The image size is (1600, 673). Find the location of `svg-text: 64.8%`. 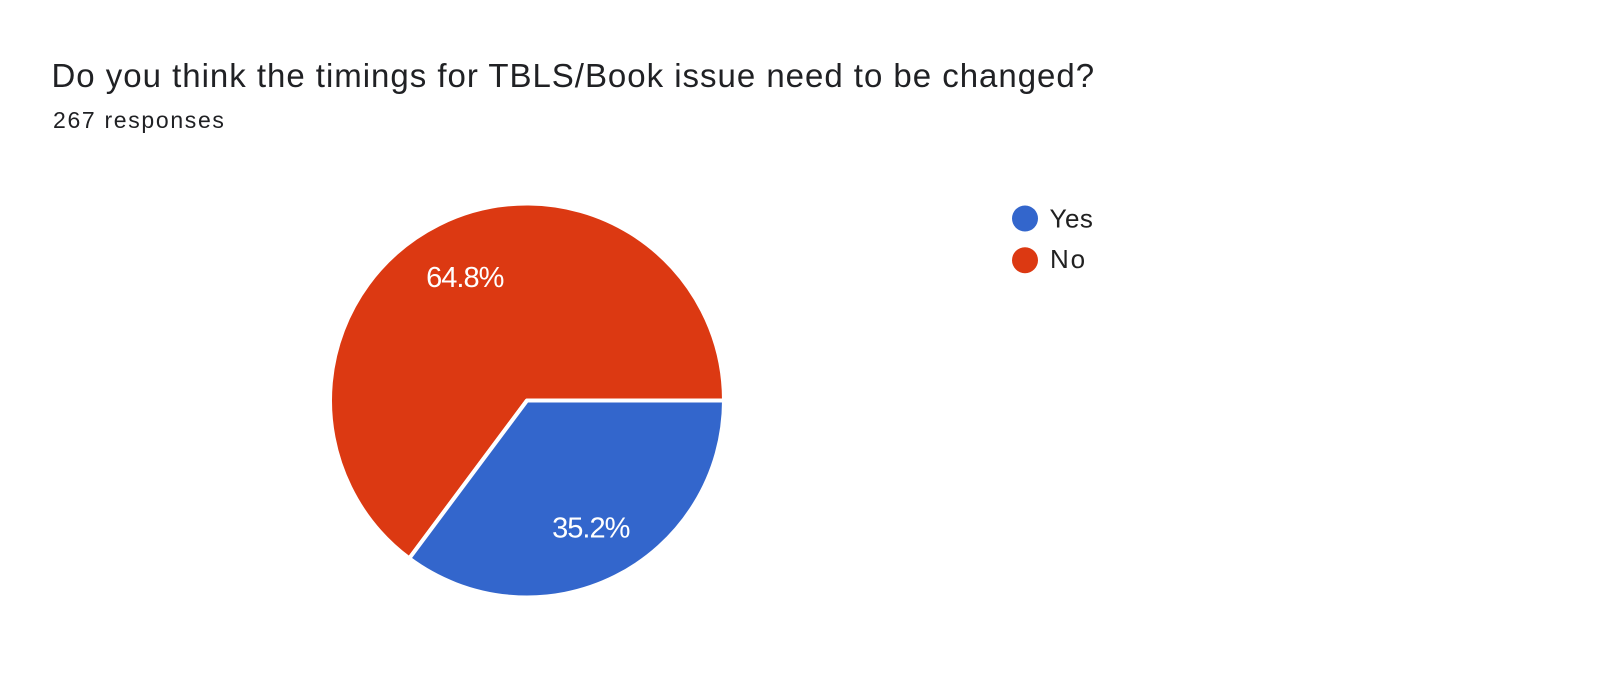

svg-text: 64.8% is located at coordinates (464, 278).